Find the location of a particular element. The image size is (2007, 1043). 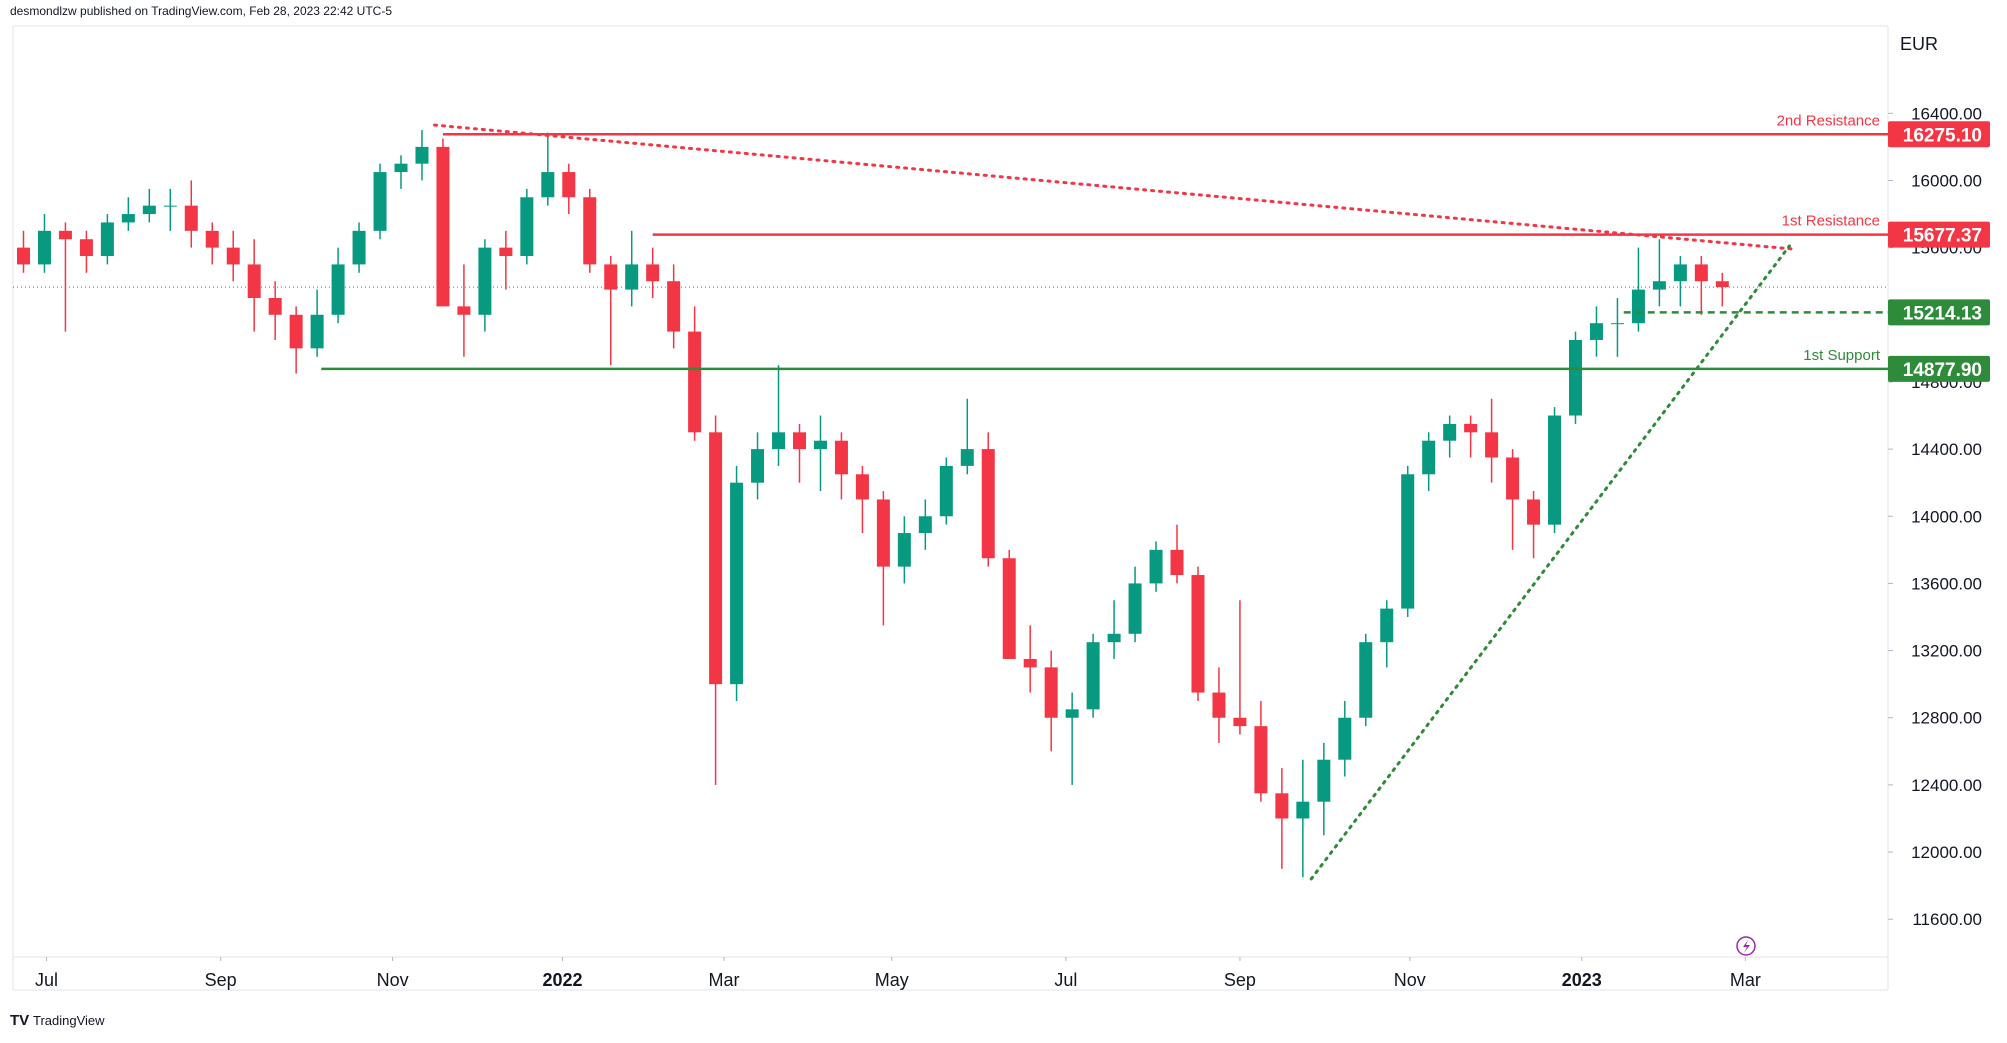

level-price-label: 16275.10 is located at coordinates (1942, 135).